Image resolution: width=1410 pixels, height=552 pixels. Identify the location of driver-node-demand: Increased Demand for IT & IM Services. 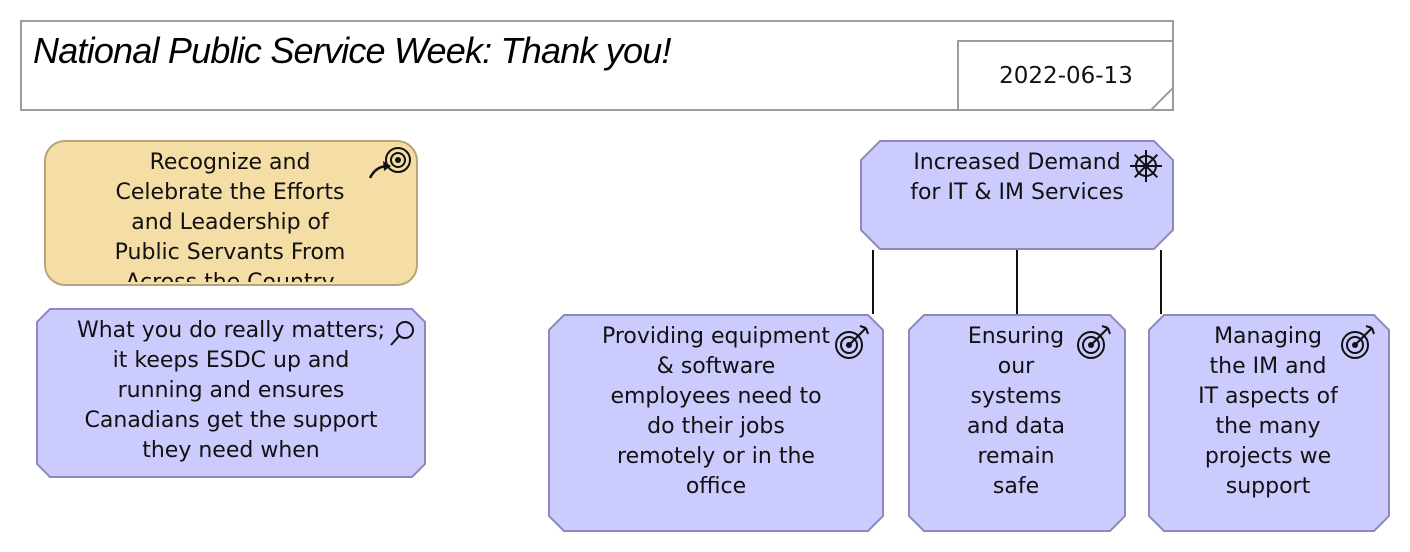
(1017, 195).